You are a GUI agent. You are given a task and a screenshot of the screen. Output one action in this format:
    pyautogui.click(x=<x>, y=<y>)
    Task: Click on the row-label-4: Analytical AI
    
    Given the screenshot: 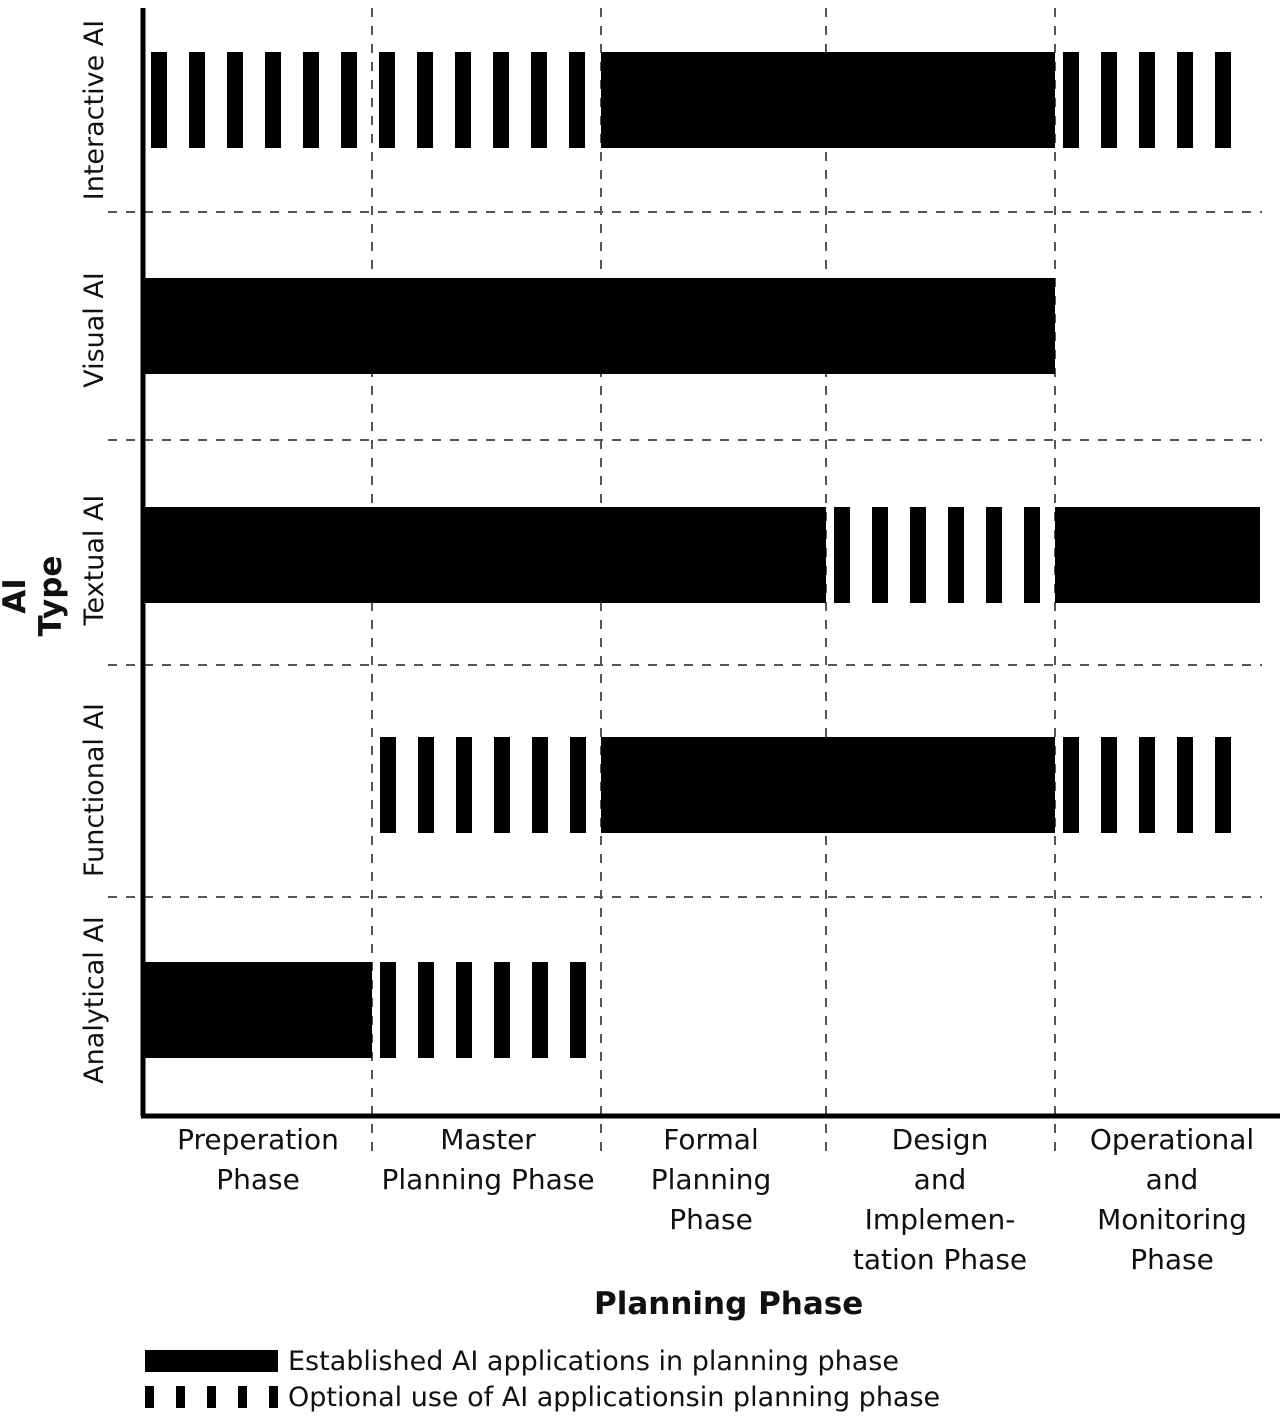 What is the action you would take?
    pyautogui.click(x=94, y=1000)
    